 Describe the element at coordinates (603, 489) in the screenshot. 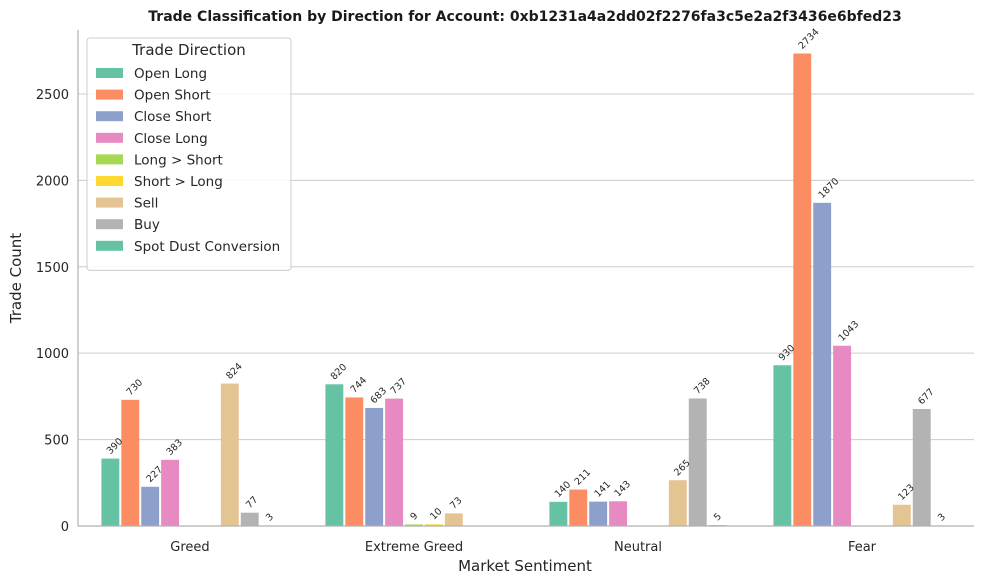

I see `bar-value-label: 141` at that location.